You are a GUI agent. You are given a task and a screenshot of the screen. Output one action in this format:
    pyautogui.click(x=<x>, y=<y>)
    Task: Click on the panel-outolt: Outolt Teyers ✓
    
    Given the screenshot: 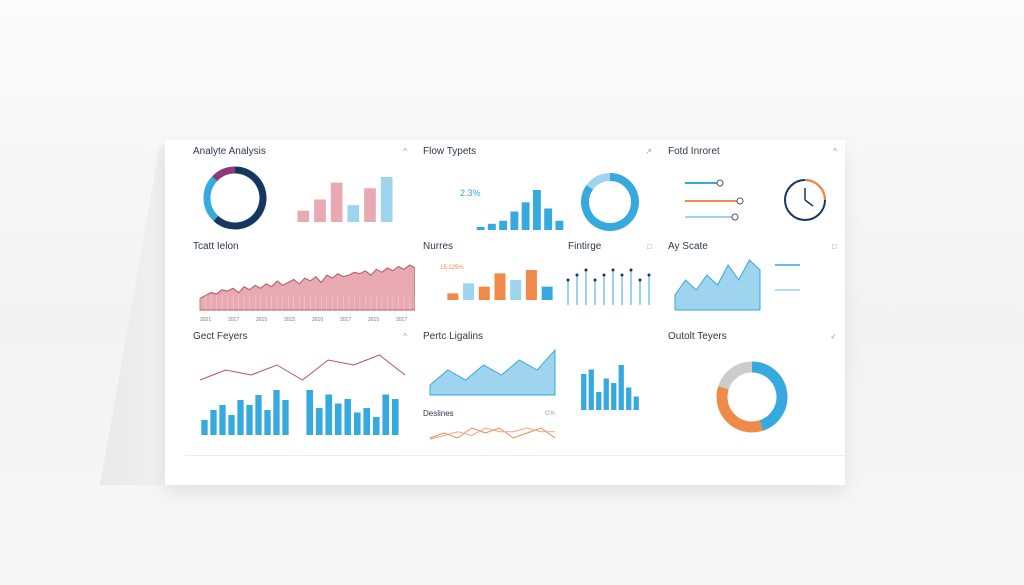 What is the action you would take?
    pyautogui.click(x=752, y=390)
    